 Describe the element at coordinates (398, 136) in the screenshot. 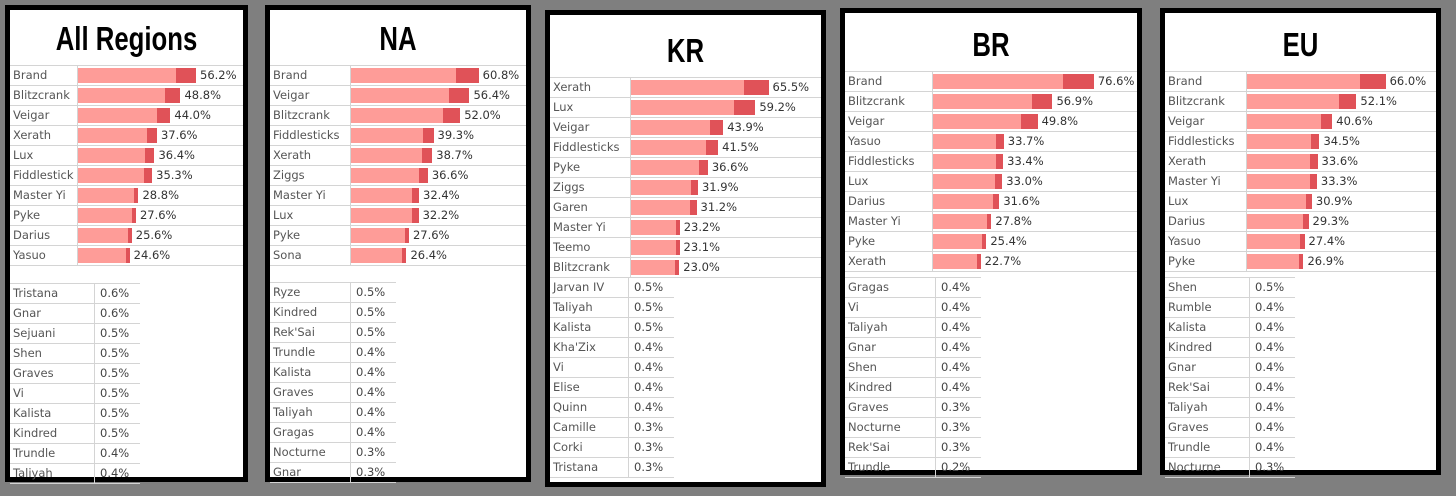

I see `bar-row: Fiddlesticks 39.3%` at that location.